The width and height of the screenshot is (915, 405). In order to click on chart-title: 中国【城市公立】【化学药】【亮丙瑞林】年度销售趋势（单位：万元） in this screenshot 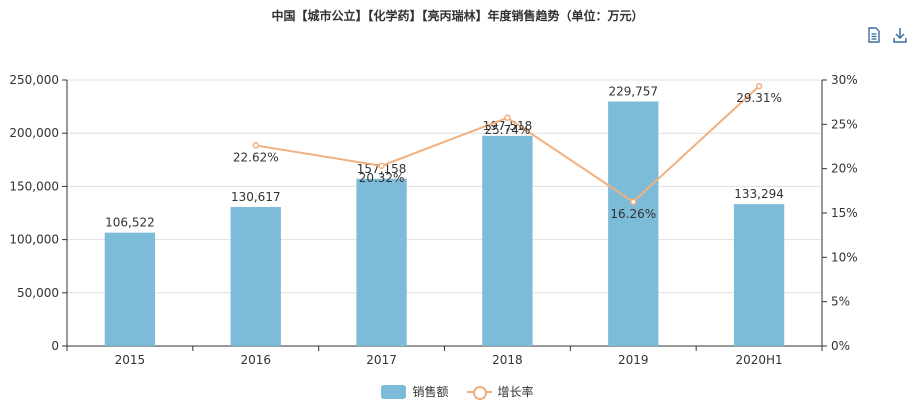, I will do `click(457, 16)`.